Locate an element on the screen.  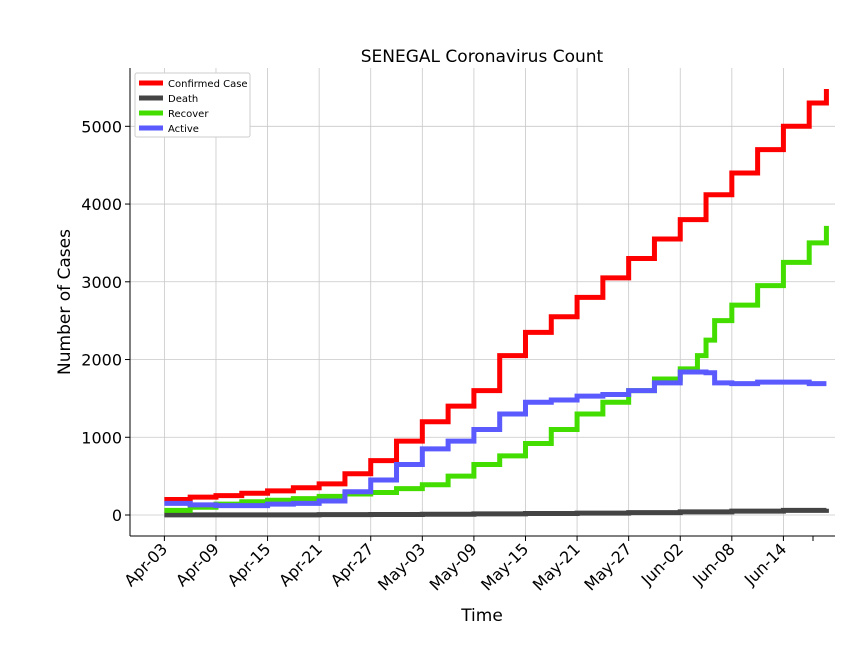
x-tick-label: May-03 is located at coordinates (401, 566).